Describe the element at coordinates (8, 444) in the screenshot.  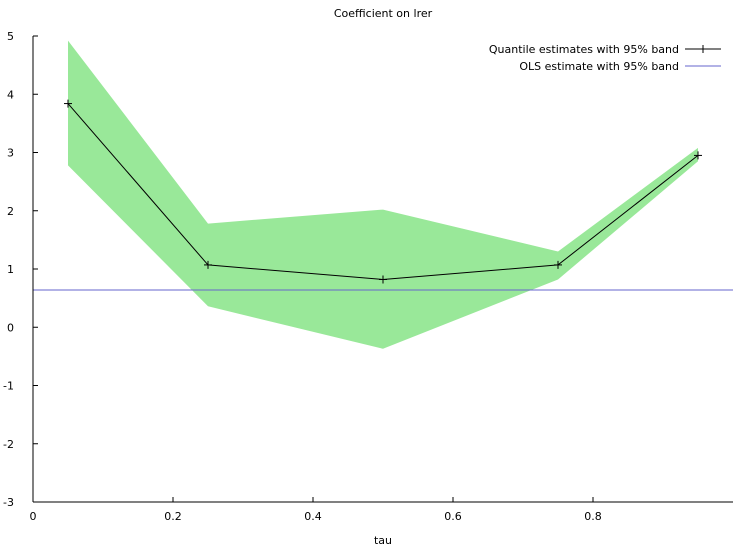
I see `y-tick-label: -2` at that location.